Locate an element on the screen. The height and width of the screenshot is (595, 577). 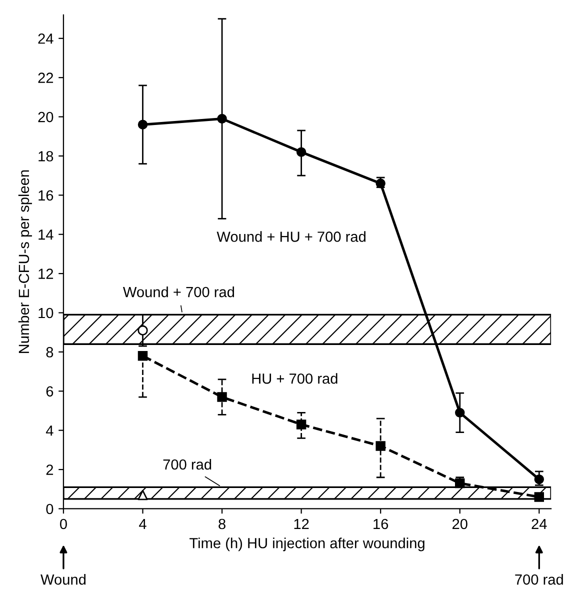
text: 700 rad is located at coordinates (539, 579).